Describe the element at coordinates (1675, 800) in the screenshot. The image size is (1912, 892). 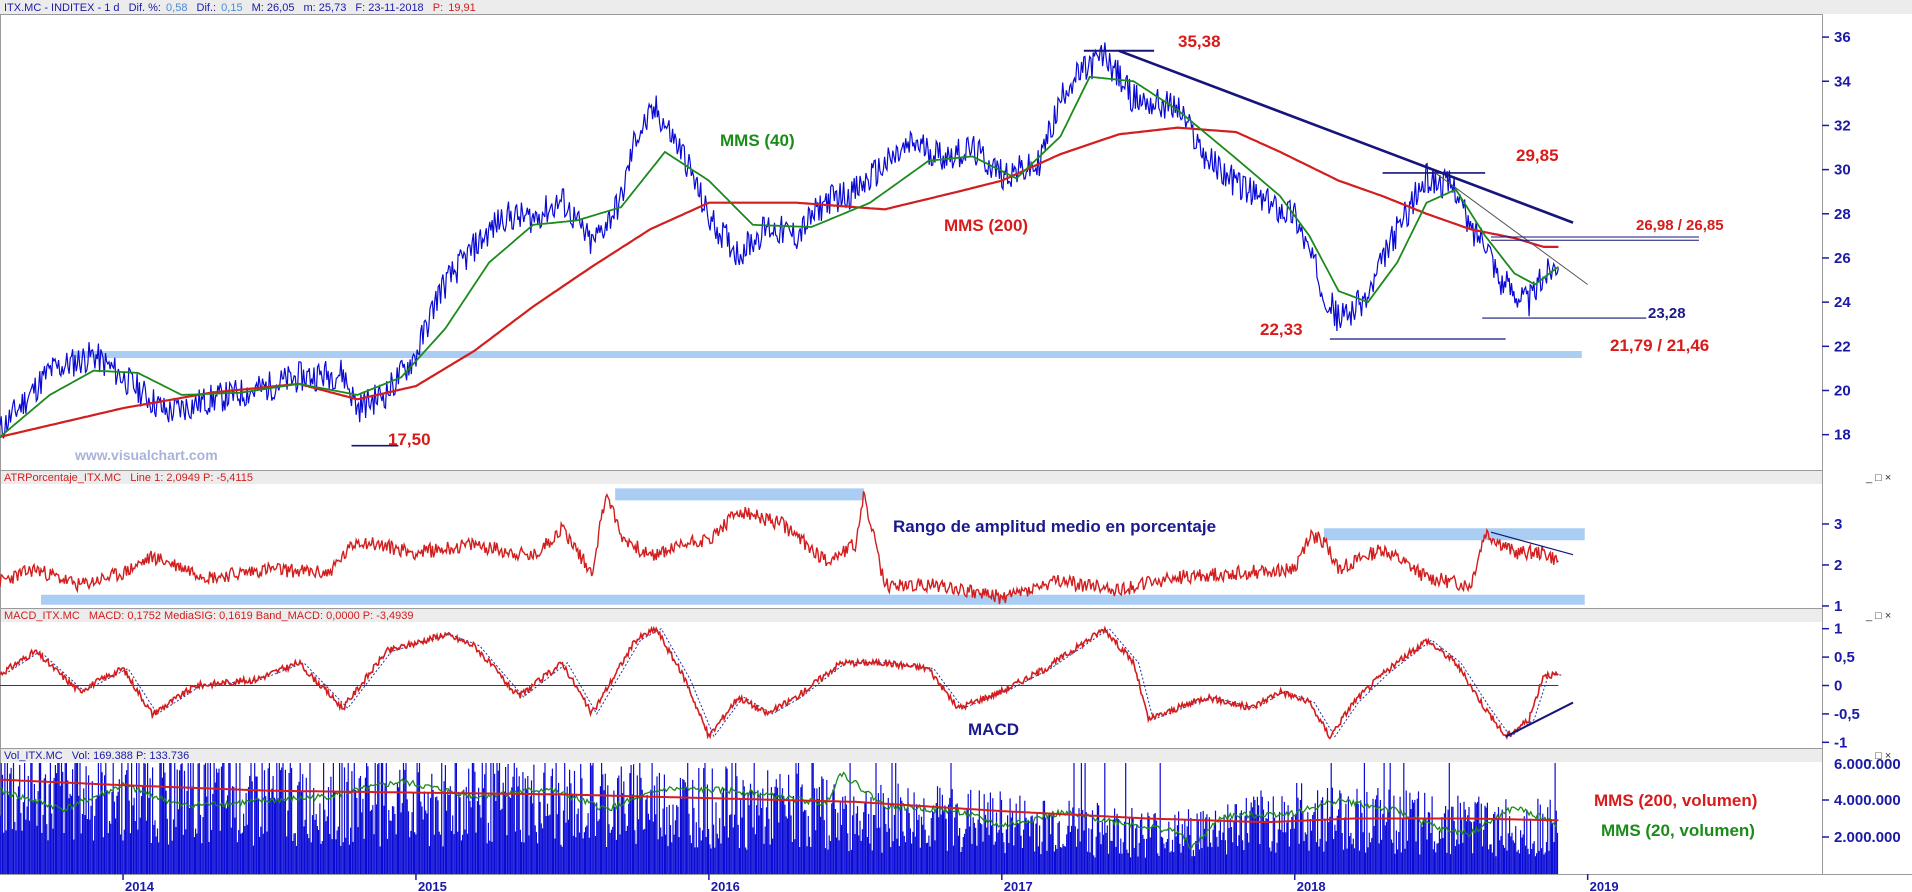
I see `legend-mms-200-vol: MMS (200, volumen)` at that location.